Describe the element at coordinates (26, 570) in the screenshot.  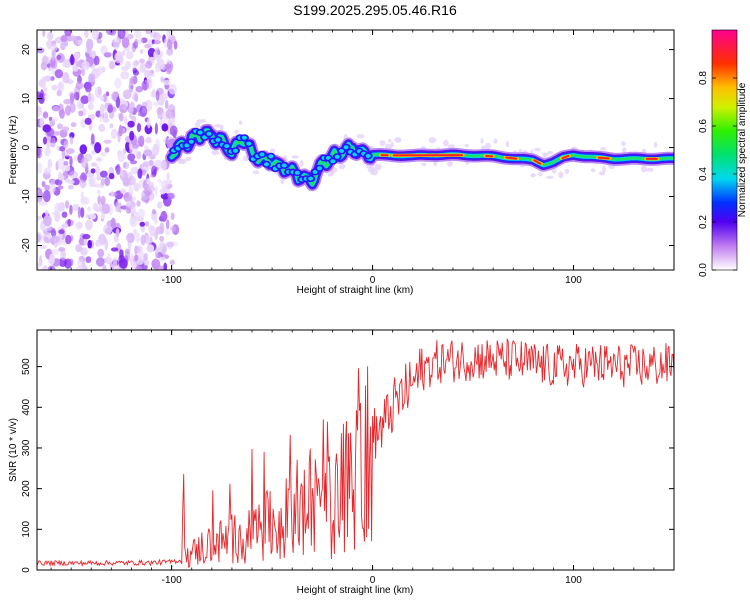
I see `snr-ytick-label: 0` at that location.